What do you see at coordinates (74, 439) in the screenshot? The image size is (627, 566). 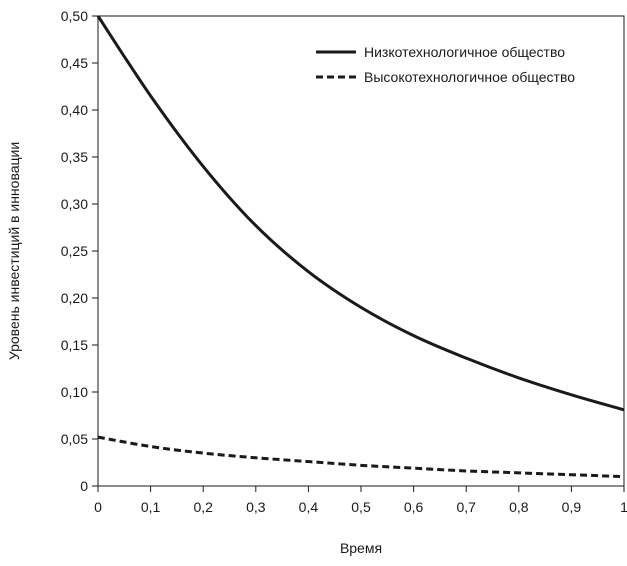 I see `y-tick-label: 0,05` at bounding box center [74, 439].